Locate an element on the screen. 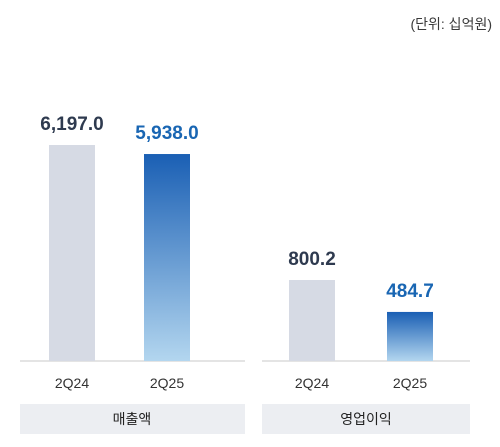  op-profit-tick-2q24: 2Q24 is located at coordinates (312, 383).